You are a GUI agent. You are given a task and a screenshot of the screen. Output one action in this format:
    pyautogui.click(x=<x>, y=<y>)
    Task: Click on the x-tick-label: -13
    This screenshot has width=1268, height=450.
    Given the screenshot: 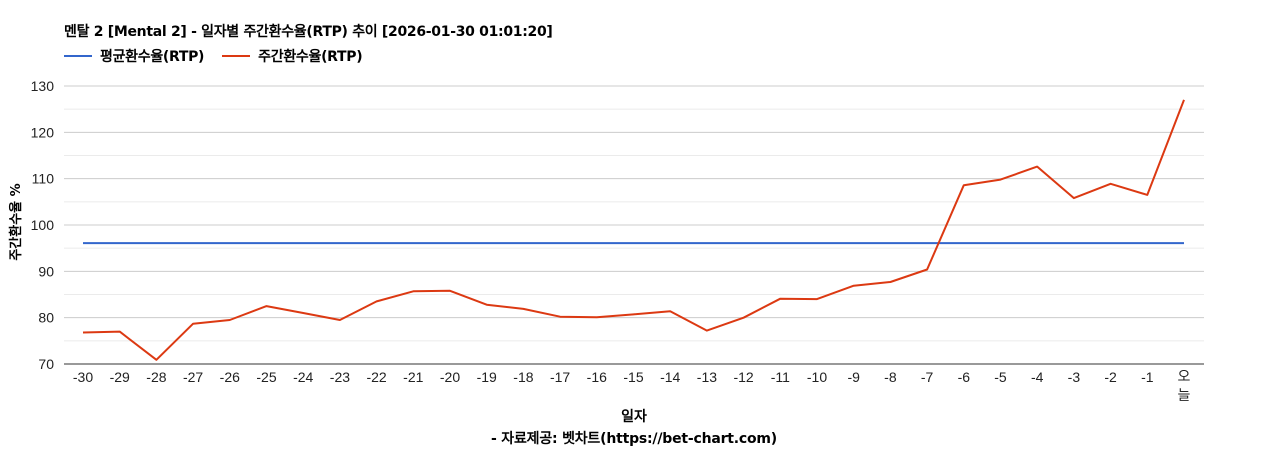 What is the action you would take?
    pyautogui.click(x=707, y=377)
    